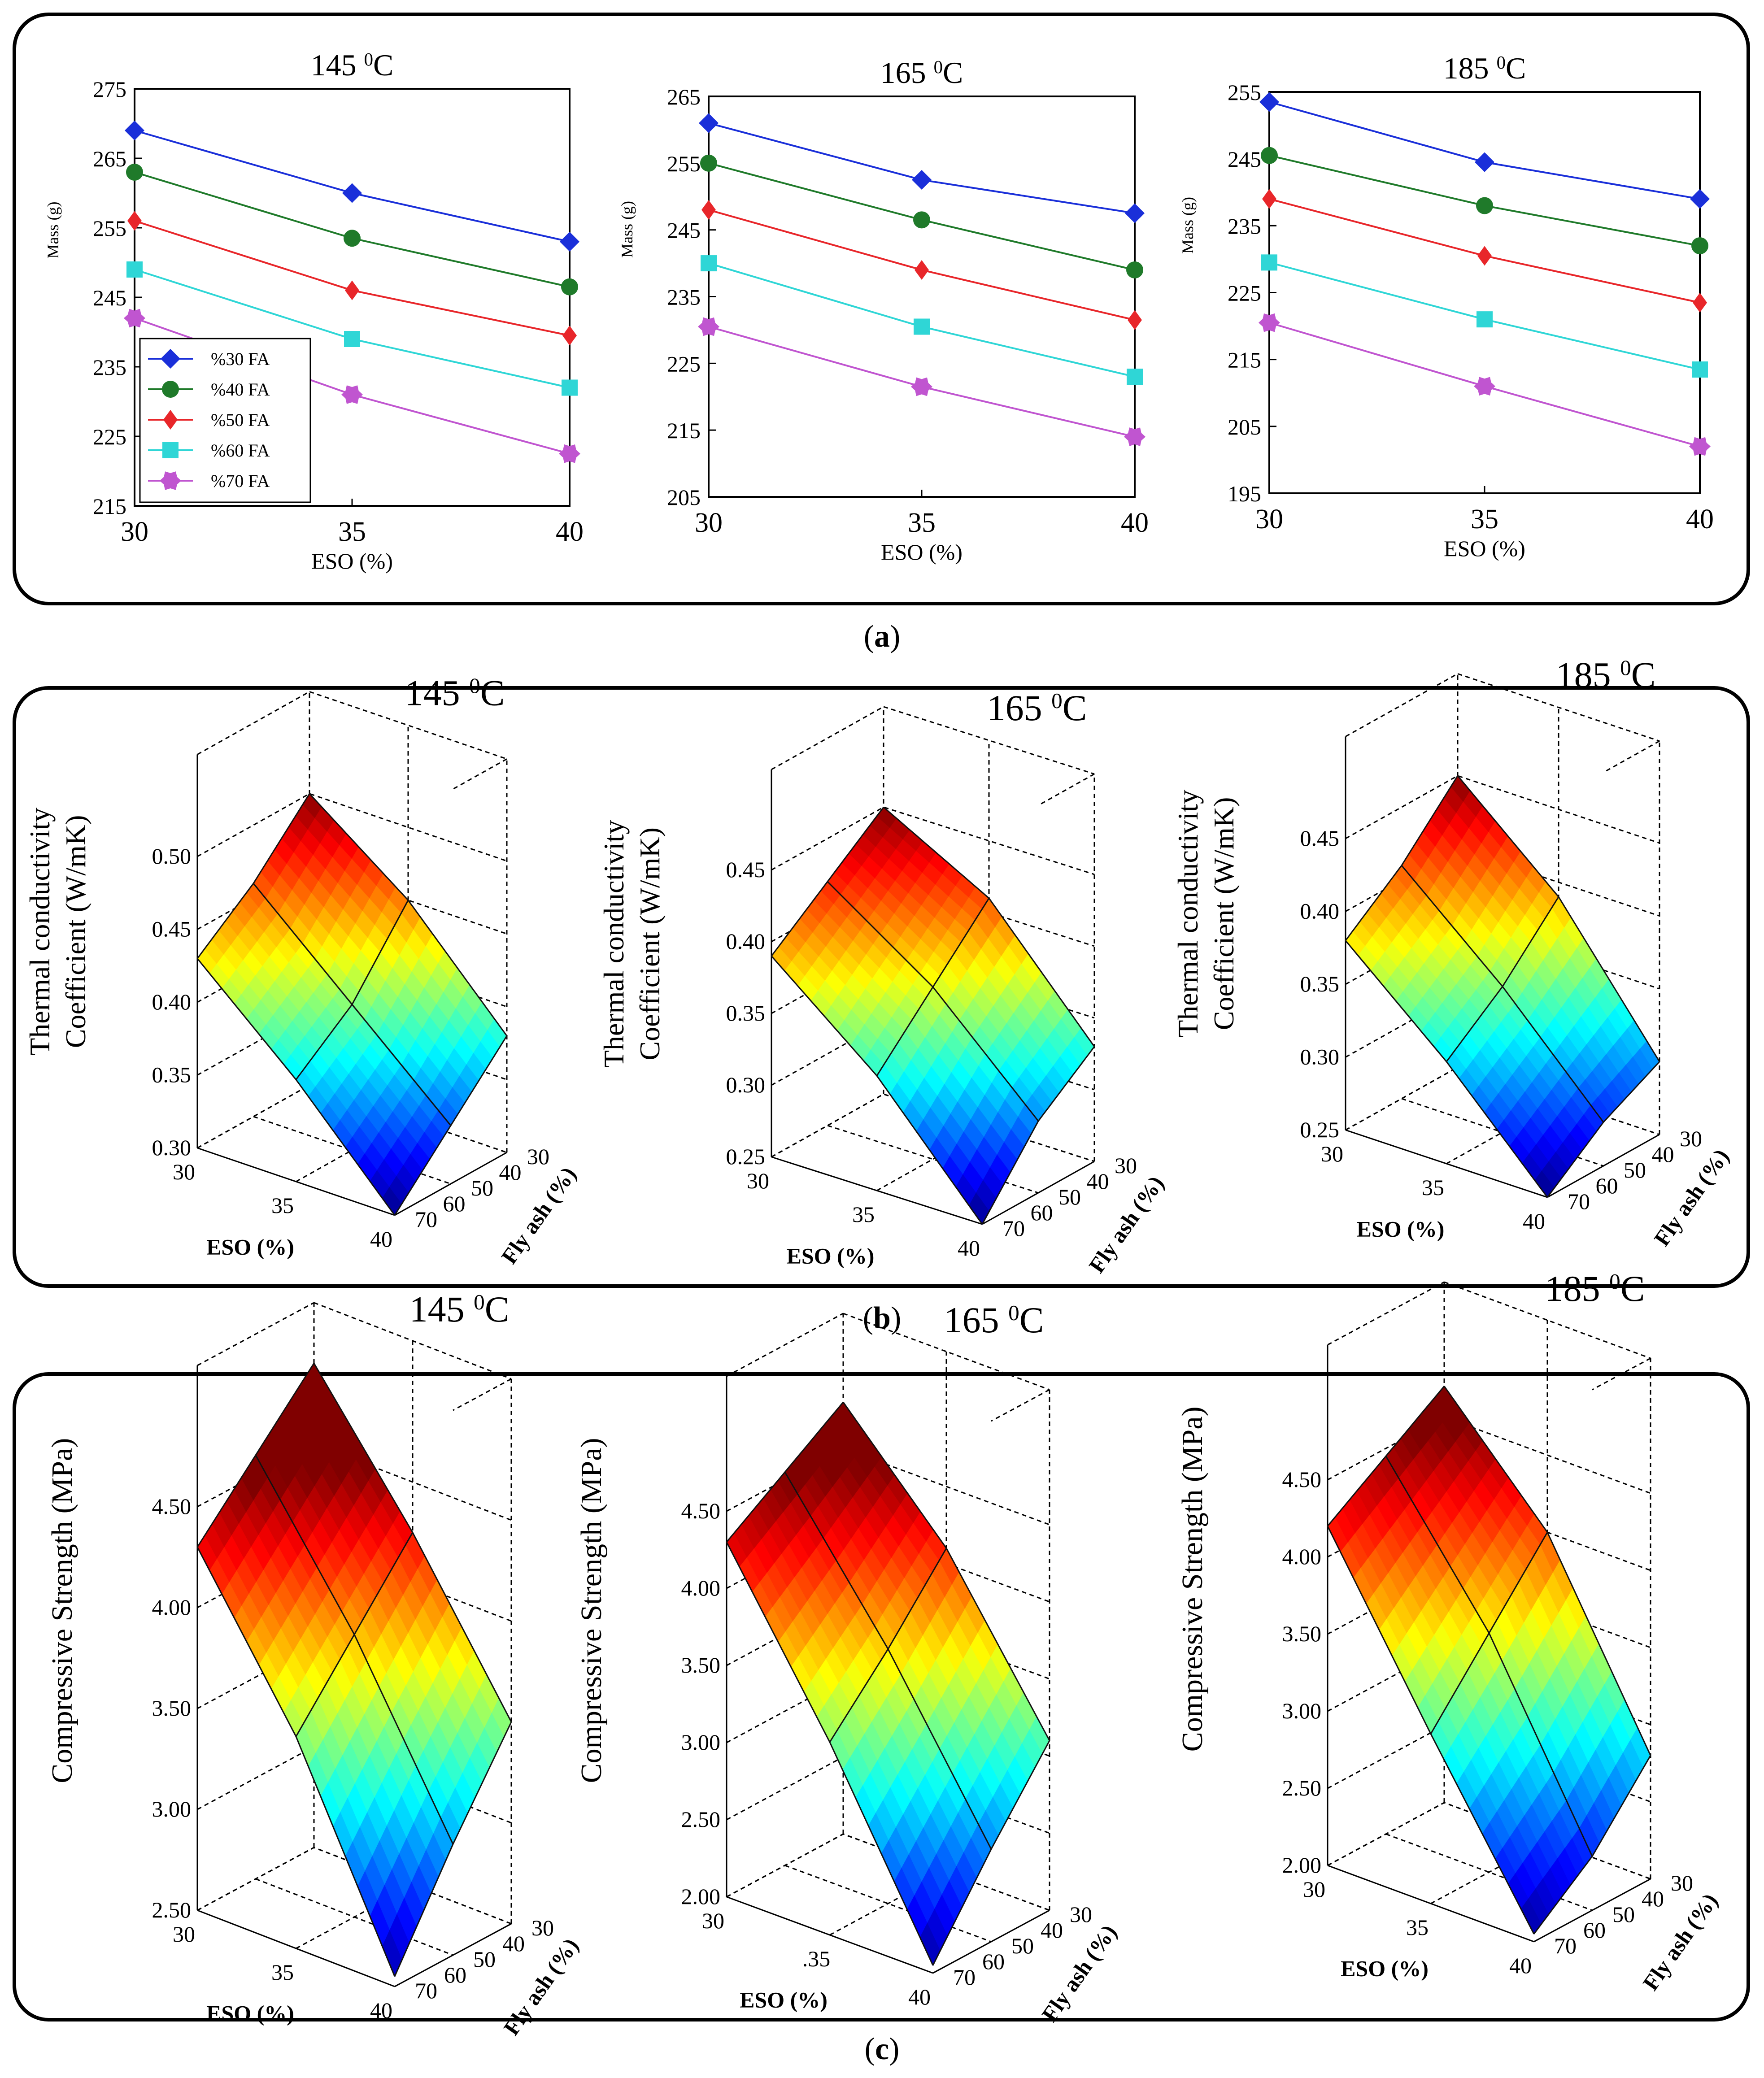 The width and height of the screenshot is (1764, 2078). What do you see at coordinates (684, 163) in the screenshot?
I see `y-tick-label: 255` at bounding box center [684, 163].